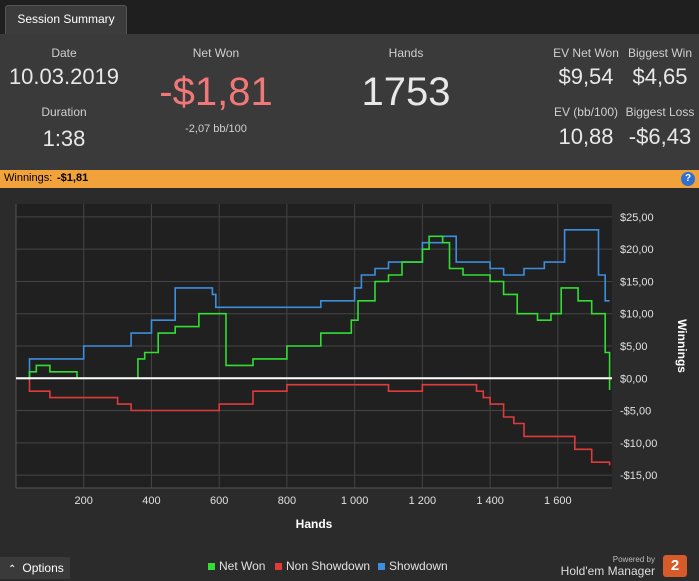 The image size is (699, 581). I want to click on y-tick-label: -$15,00, so click(638, 476).